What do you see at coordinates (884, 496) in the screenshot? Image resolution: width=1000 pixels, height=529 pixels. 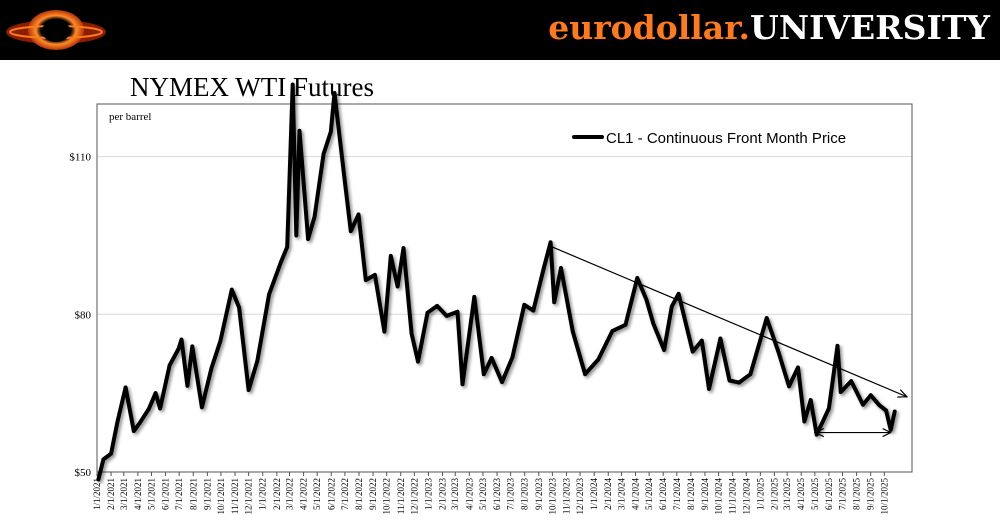 I see `x-tick-label: 10/1/2025` at bounding box center [884, 496].